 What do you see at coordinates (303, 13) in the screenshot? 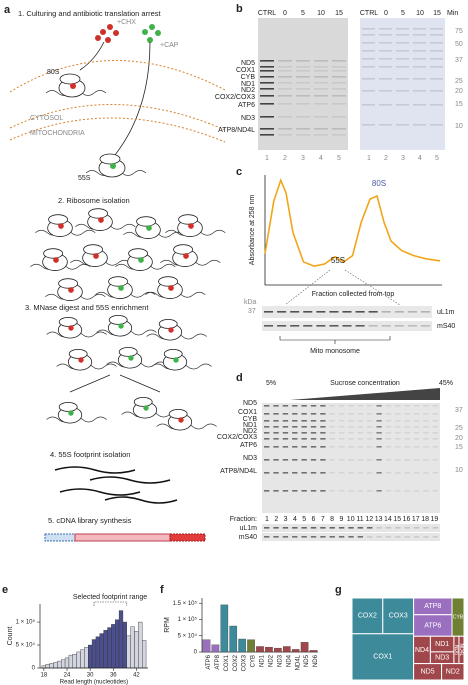
I see `lane-label: 5` at bounding box center [303, 13].